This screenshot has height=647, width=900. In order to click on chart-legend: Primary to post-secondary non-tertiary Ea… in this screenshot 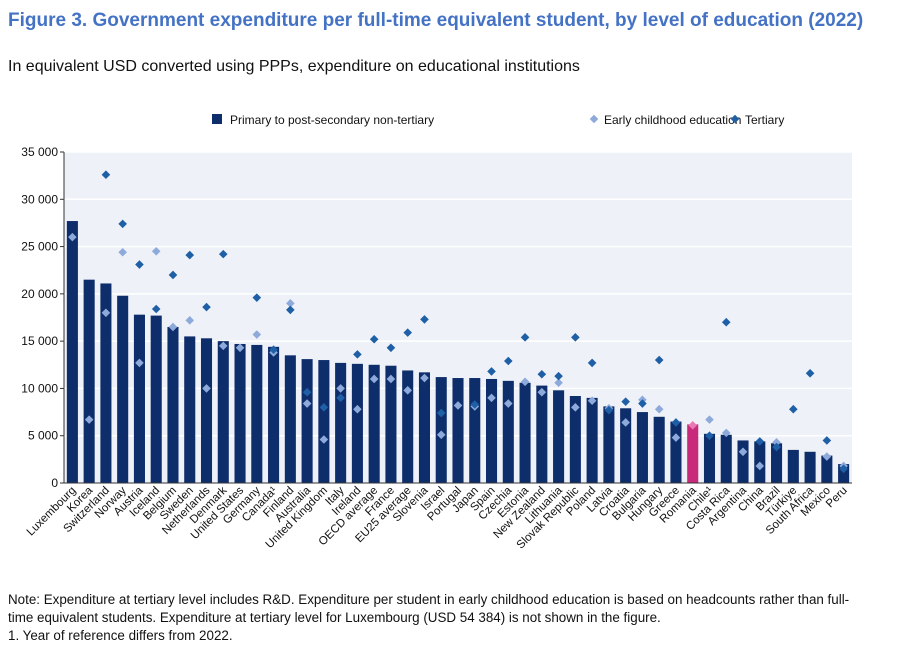, I will do `click(498, 120)`.